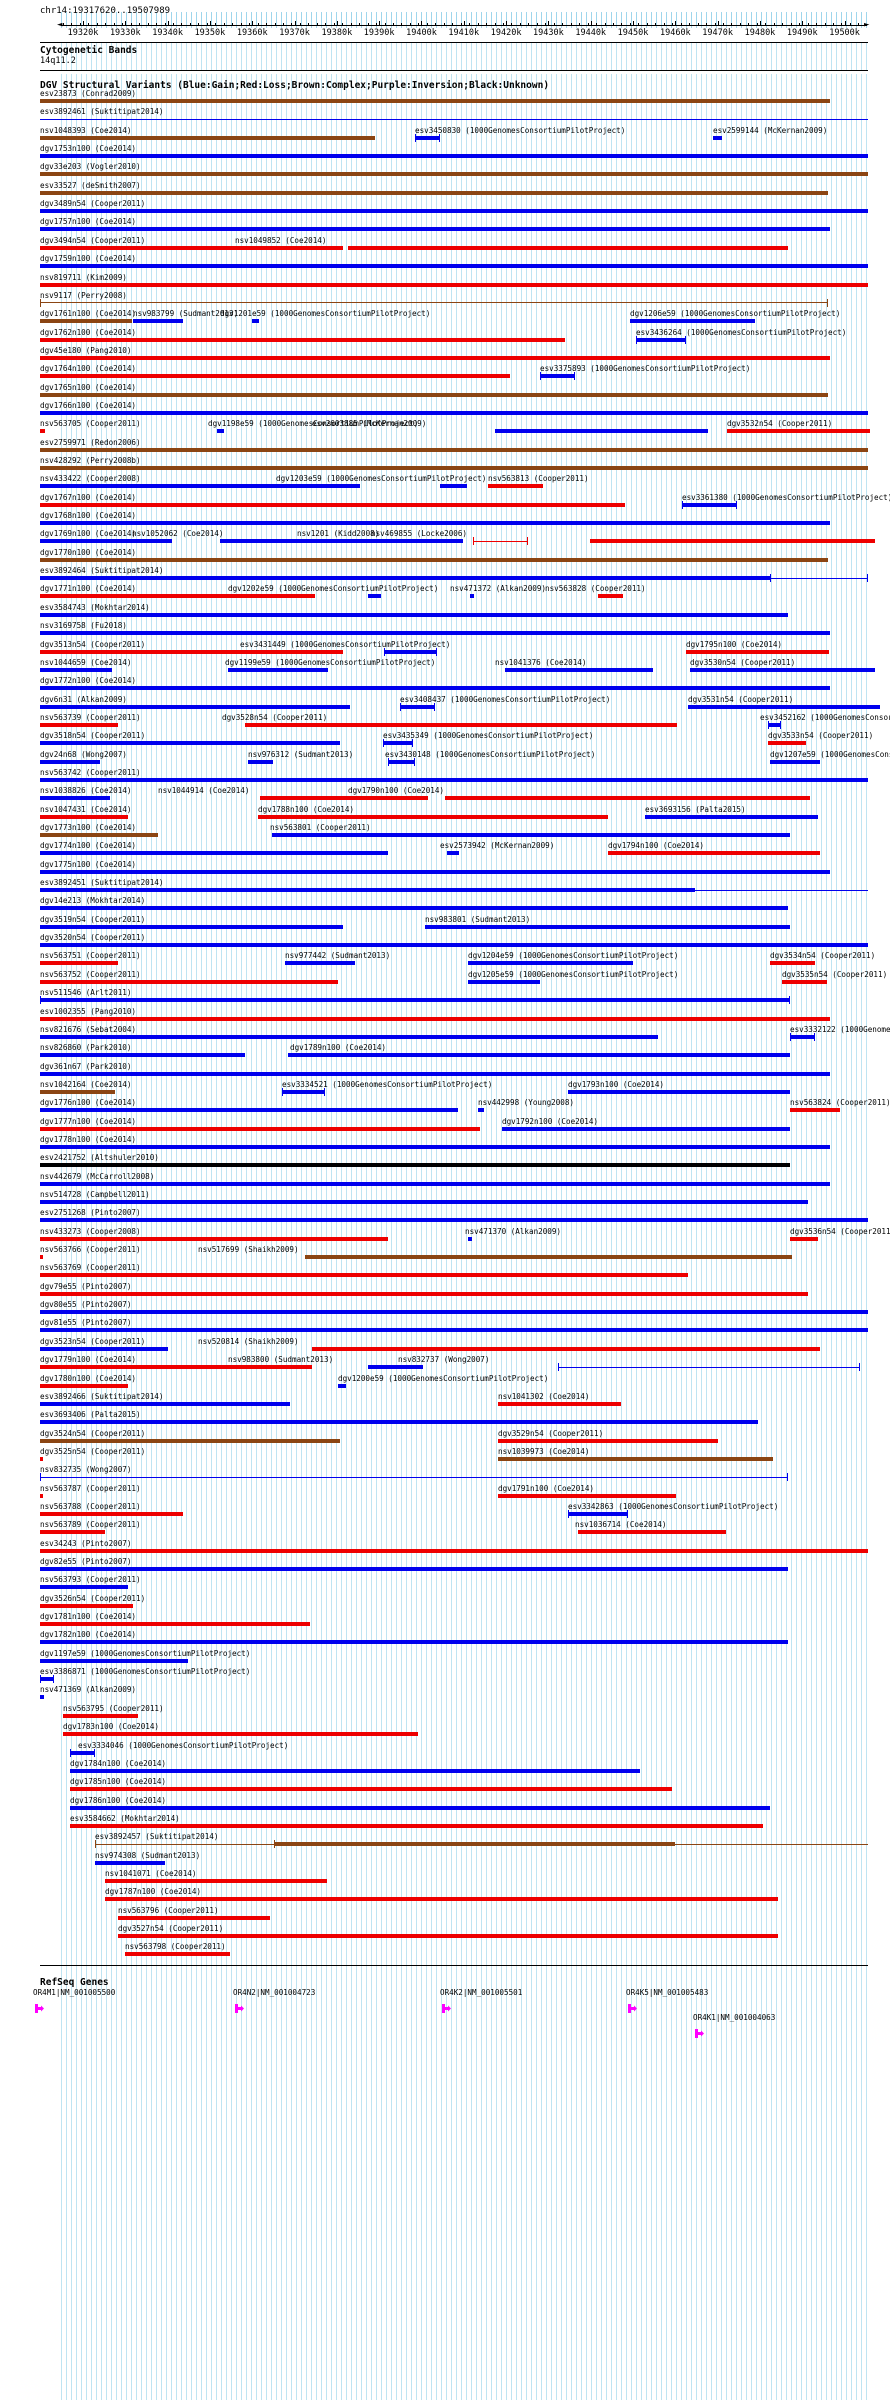 Image resolution: width=890 pixels, height=2407 pixels. I want to click on variant-label: dgv1769n100 (Coe2014), so click(88, 534).